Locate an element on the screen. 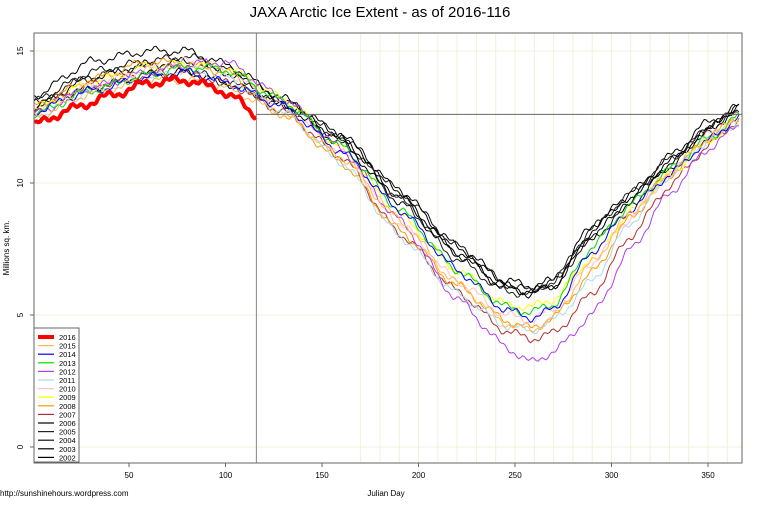 This screenshot has height=506, width=760. legend-label-2007: 2007 is located at coordinates (67, 414).